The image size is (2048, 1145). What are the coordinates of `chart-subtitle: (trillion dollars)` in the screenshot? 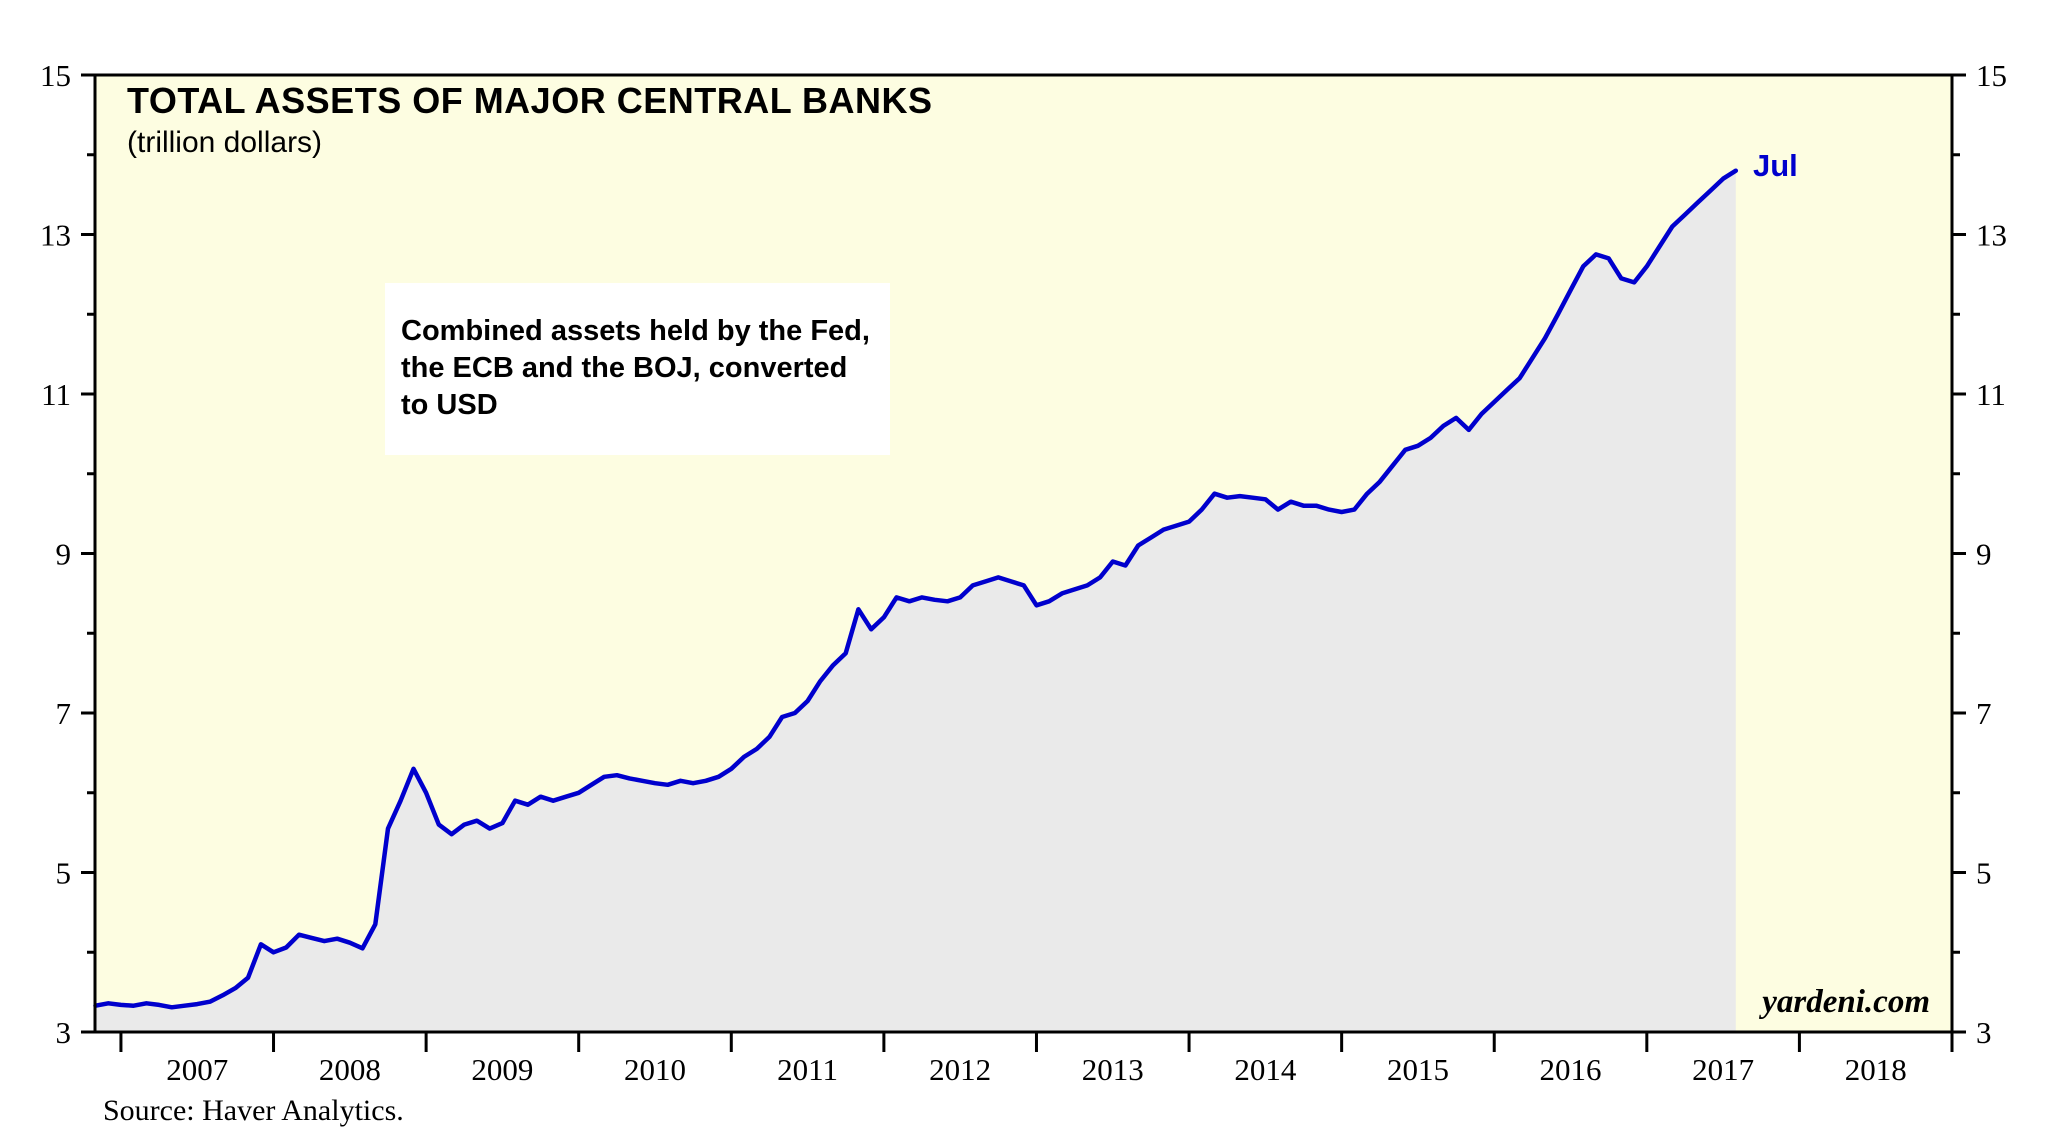 It's located at (225, 142).